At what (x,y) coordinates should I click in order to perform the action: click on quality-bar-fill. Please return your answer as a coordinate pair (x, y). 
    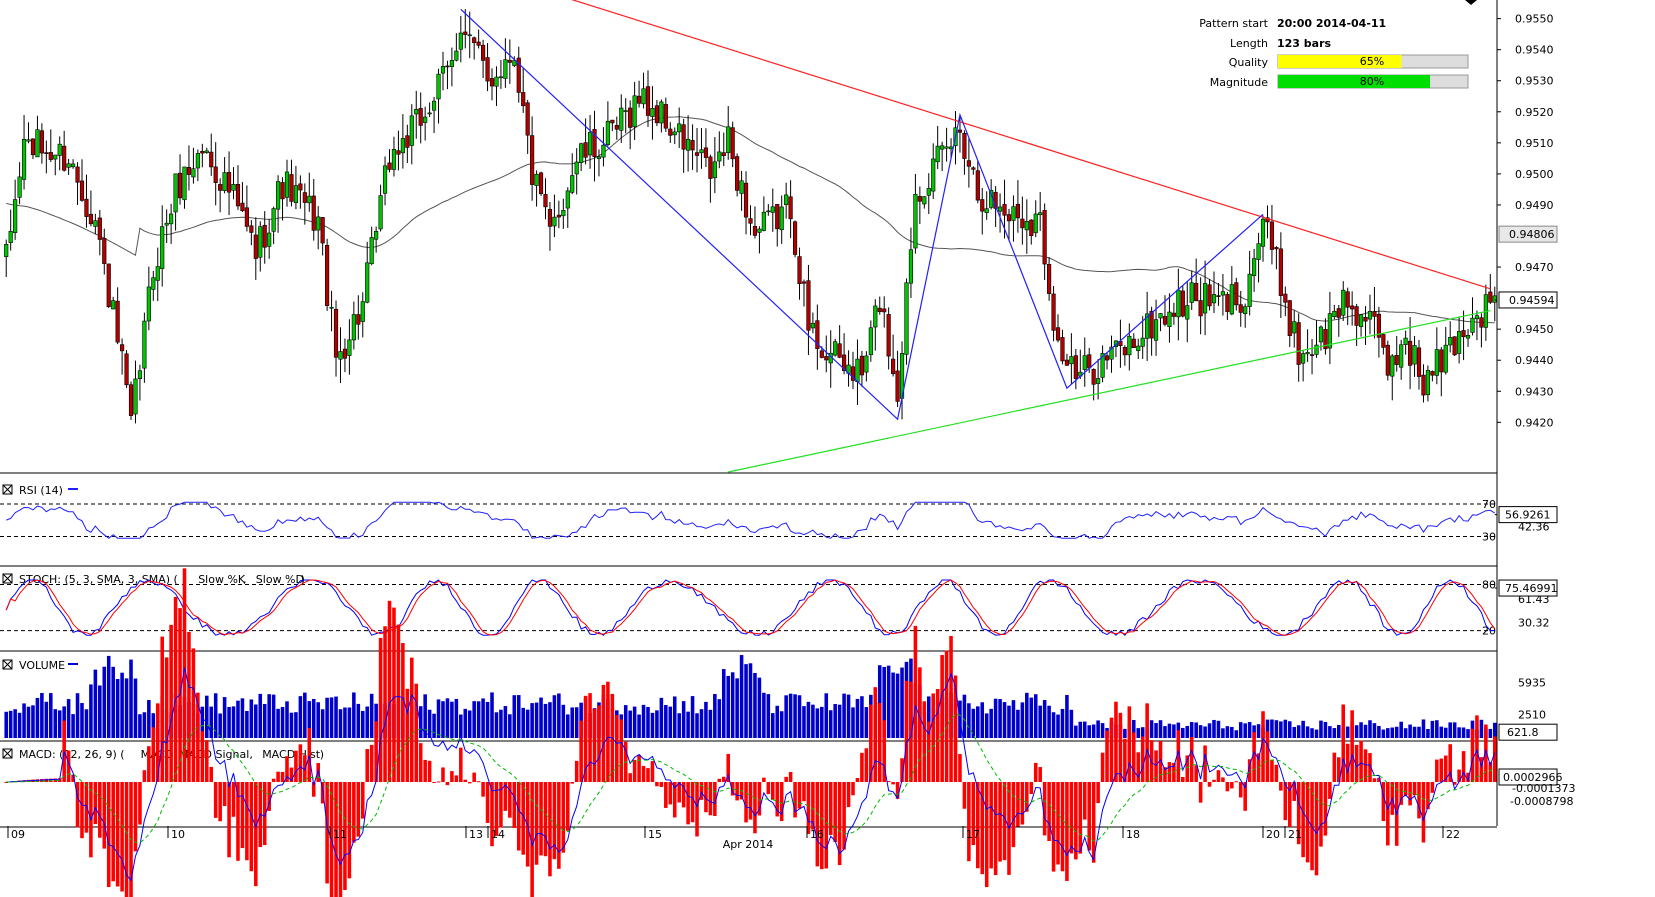
    Looking at the image, I should click on (1340, 61).